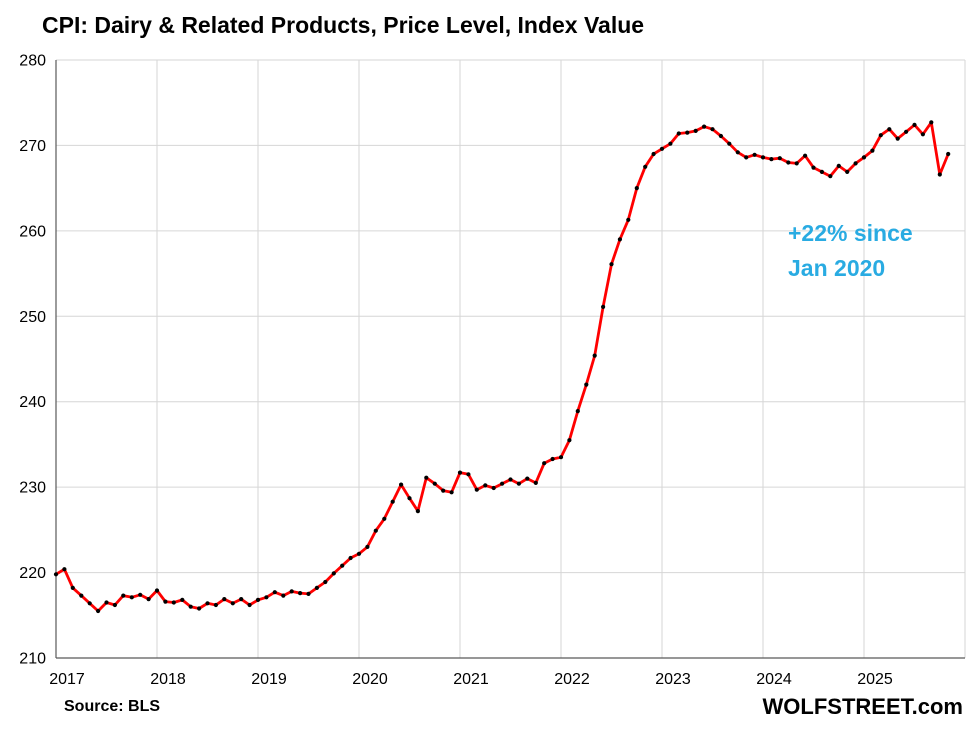 This screenshot has height=740, width=971. What do you see at coordinates (269, 679) in the screenshot?
I see `x-axis-tick-label: 2019` at bounding box center [269, 679].